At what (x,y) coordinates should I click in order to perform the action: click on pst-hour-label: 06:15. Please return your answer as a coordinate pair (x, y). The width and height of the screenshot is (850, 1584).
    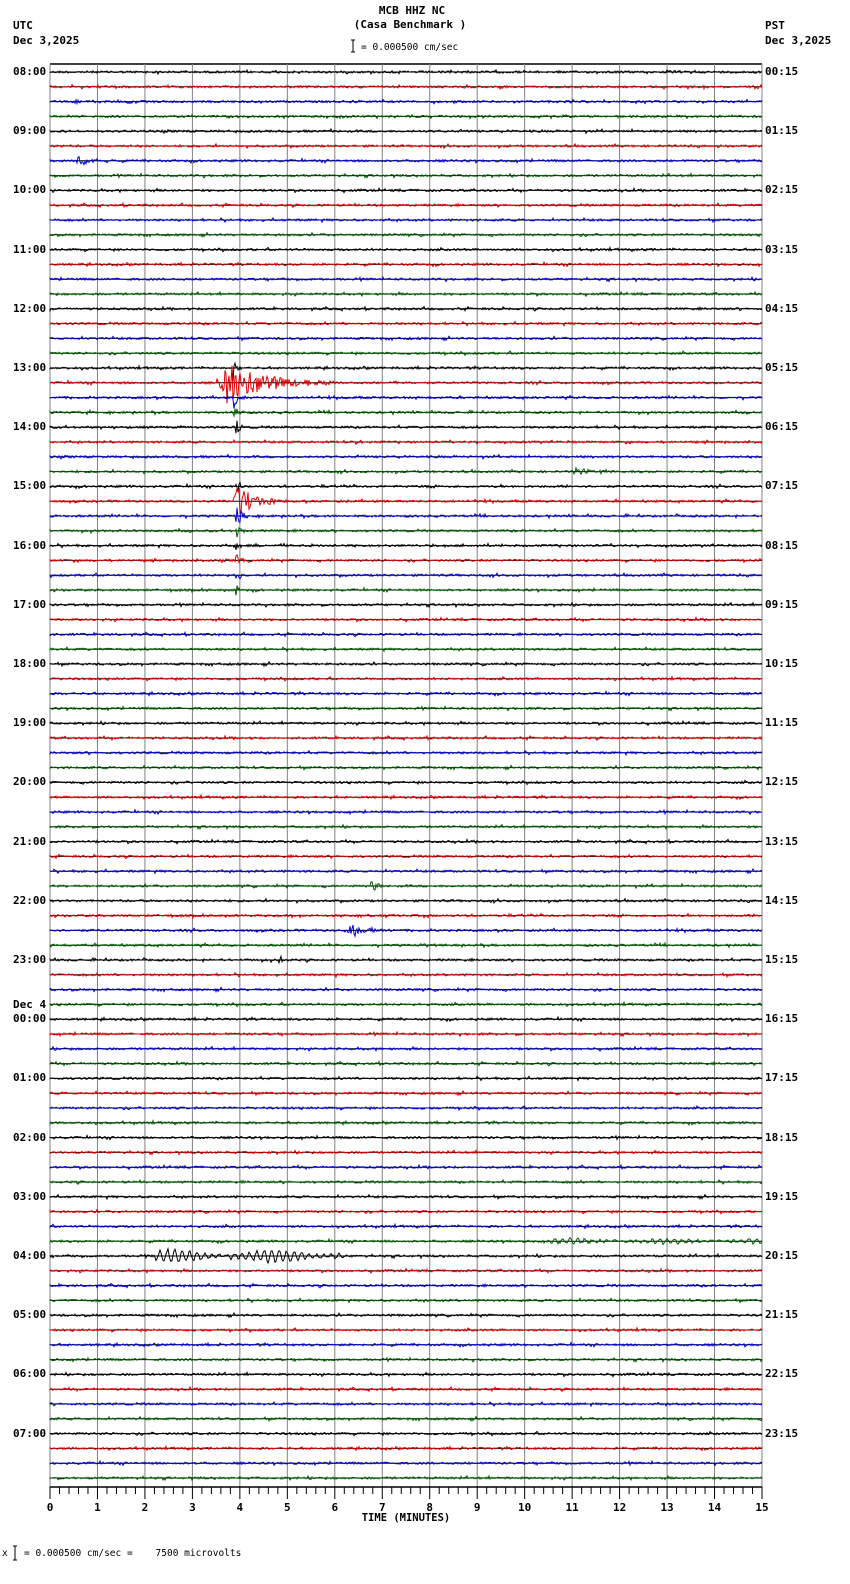
    Looking at the image, I should click on (782, 427).